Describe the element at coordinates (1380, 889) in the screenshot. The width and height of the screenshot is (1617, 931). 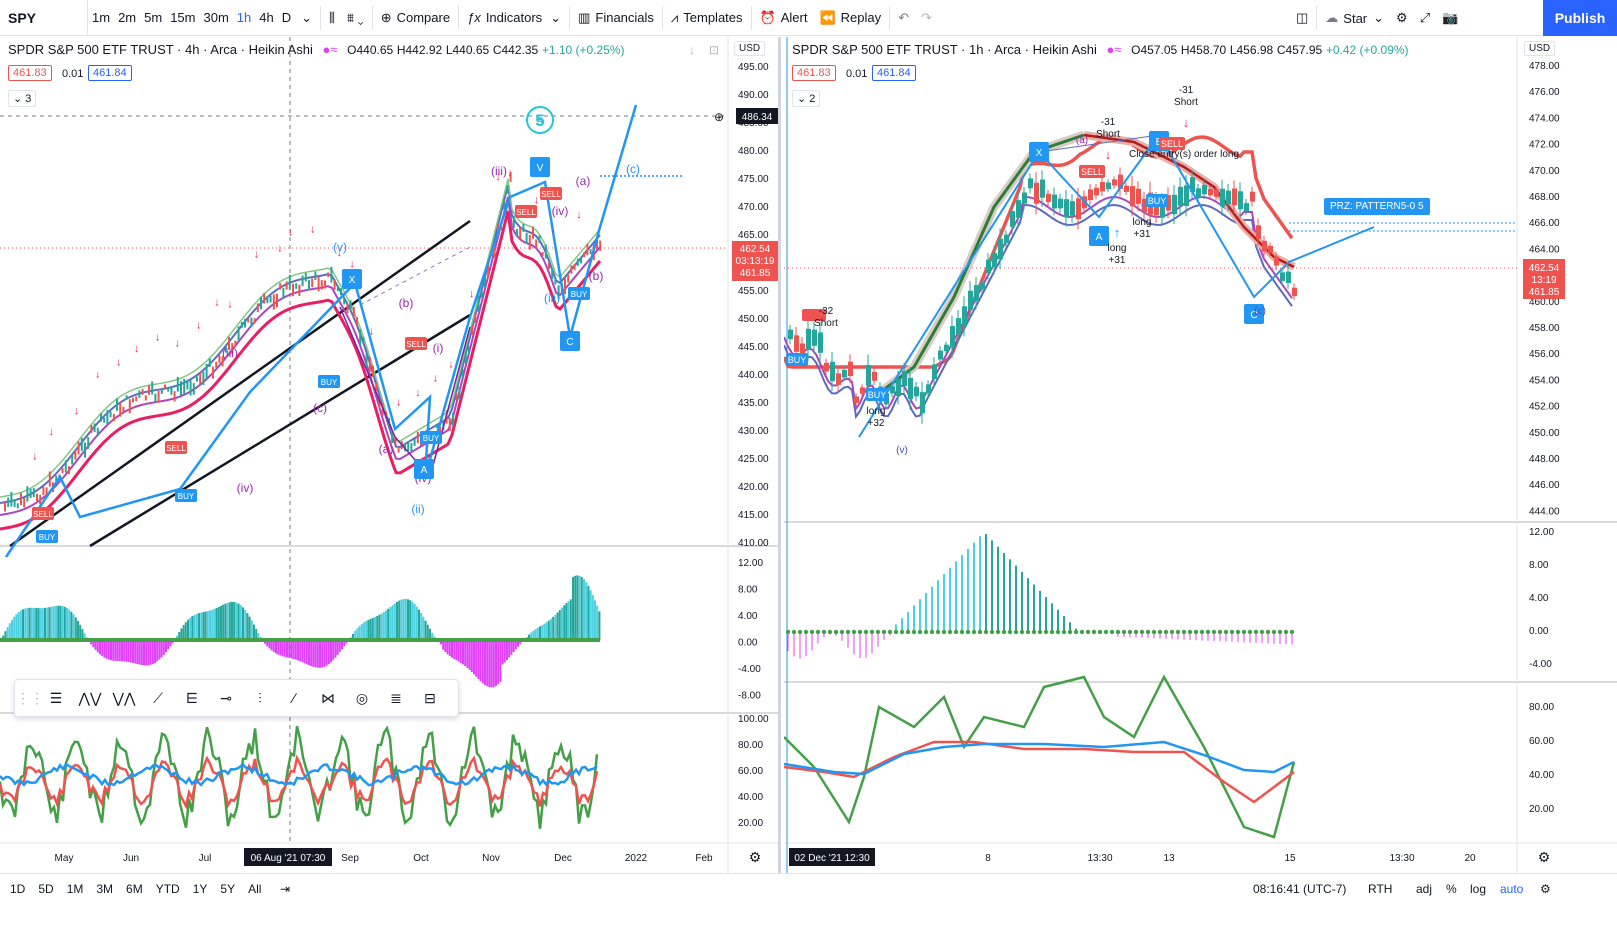
I see `session-toggle: RTH` at that location.